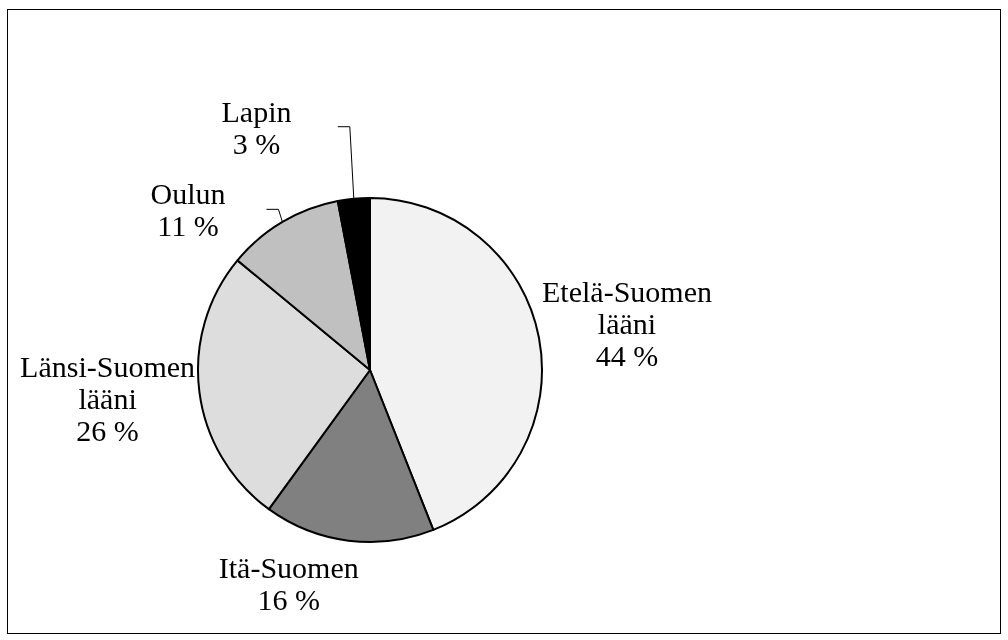  Describe the element at coordinates (288, 568) in the screenshot. I see `slice-label: Itä-Suomen` at that location.